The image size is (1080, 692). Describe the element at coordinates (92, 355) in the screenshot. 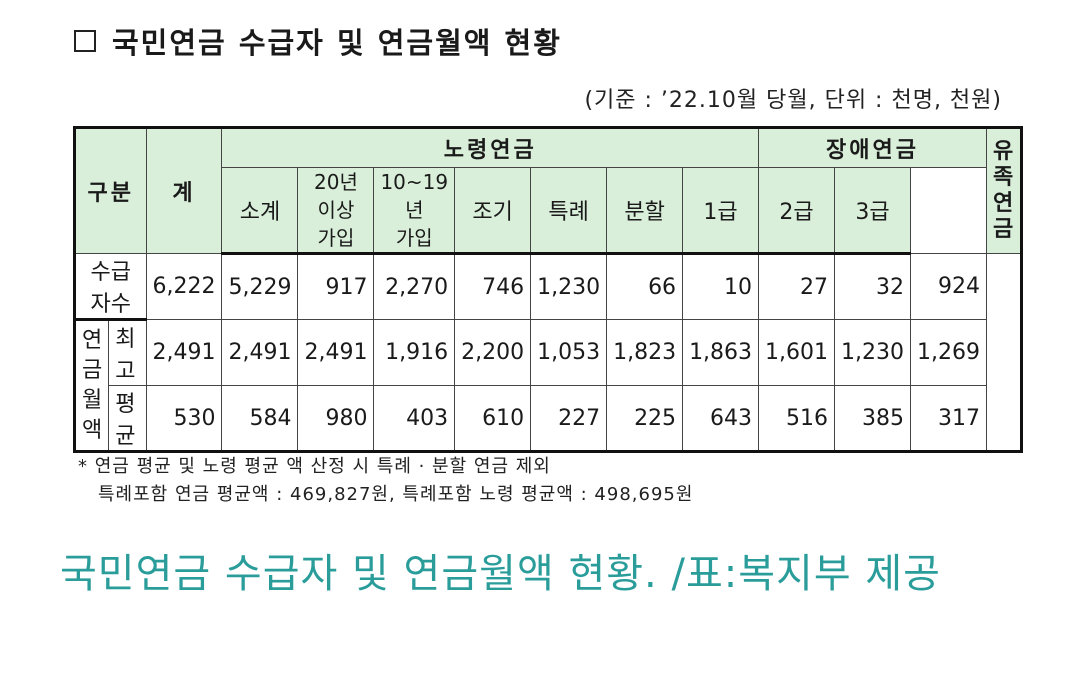

I see `row-group-line1: 연금` at that location.